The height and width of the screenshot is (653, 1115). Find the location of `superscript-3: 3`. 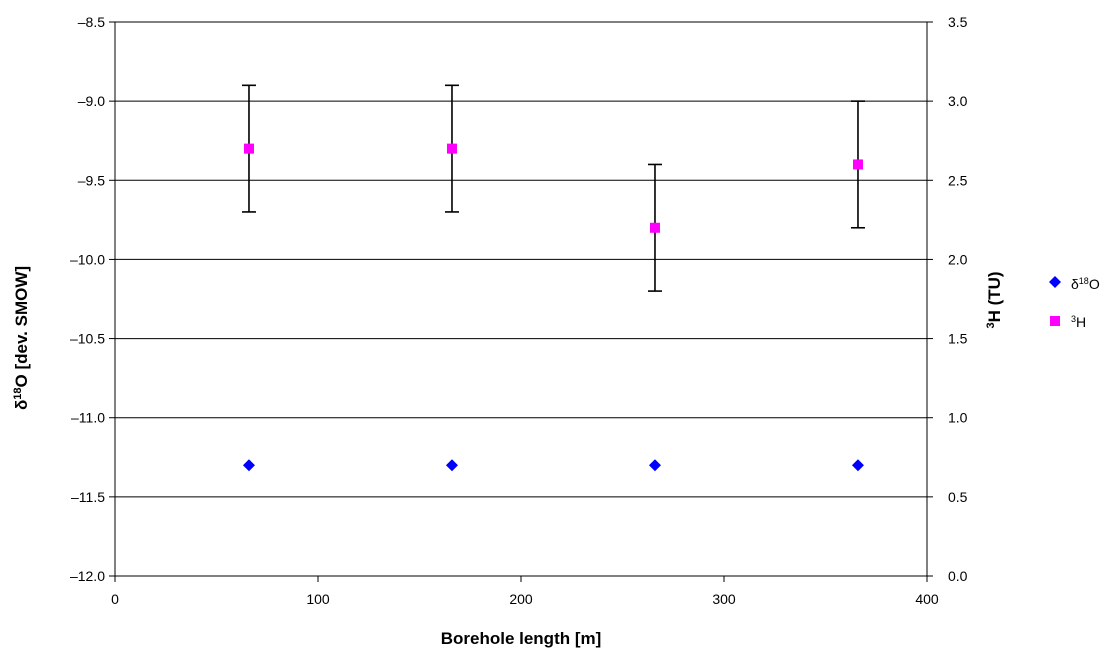

superscript-3: 3 is located at coordinates (991, 325).